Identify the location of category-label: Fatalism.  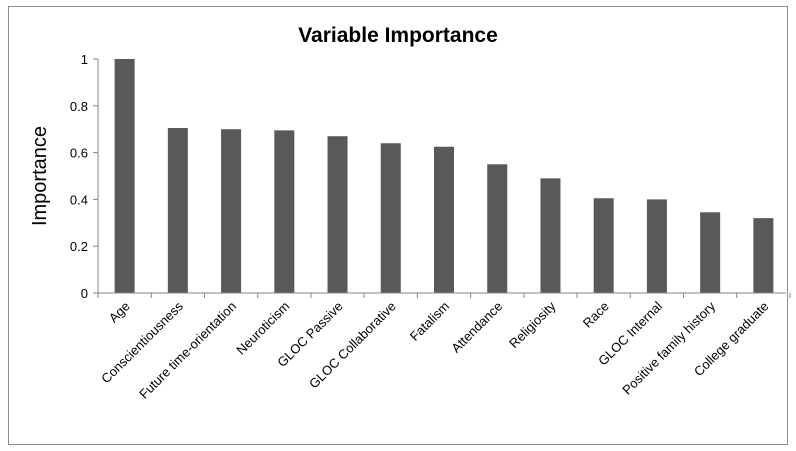
(429, 321).